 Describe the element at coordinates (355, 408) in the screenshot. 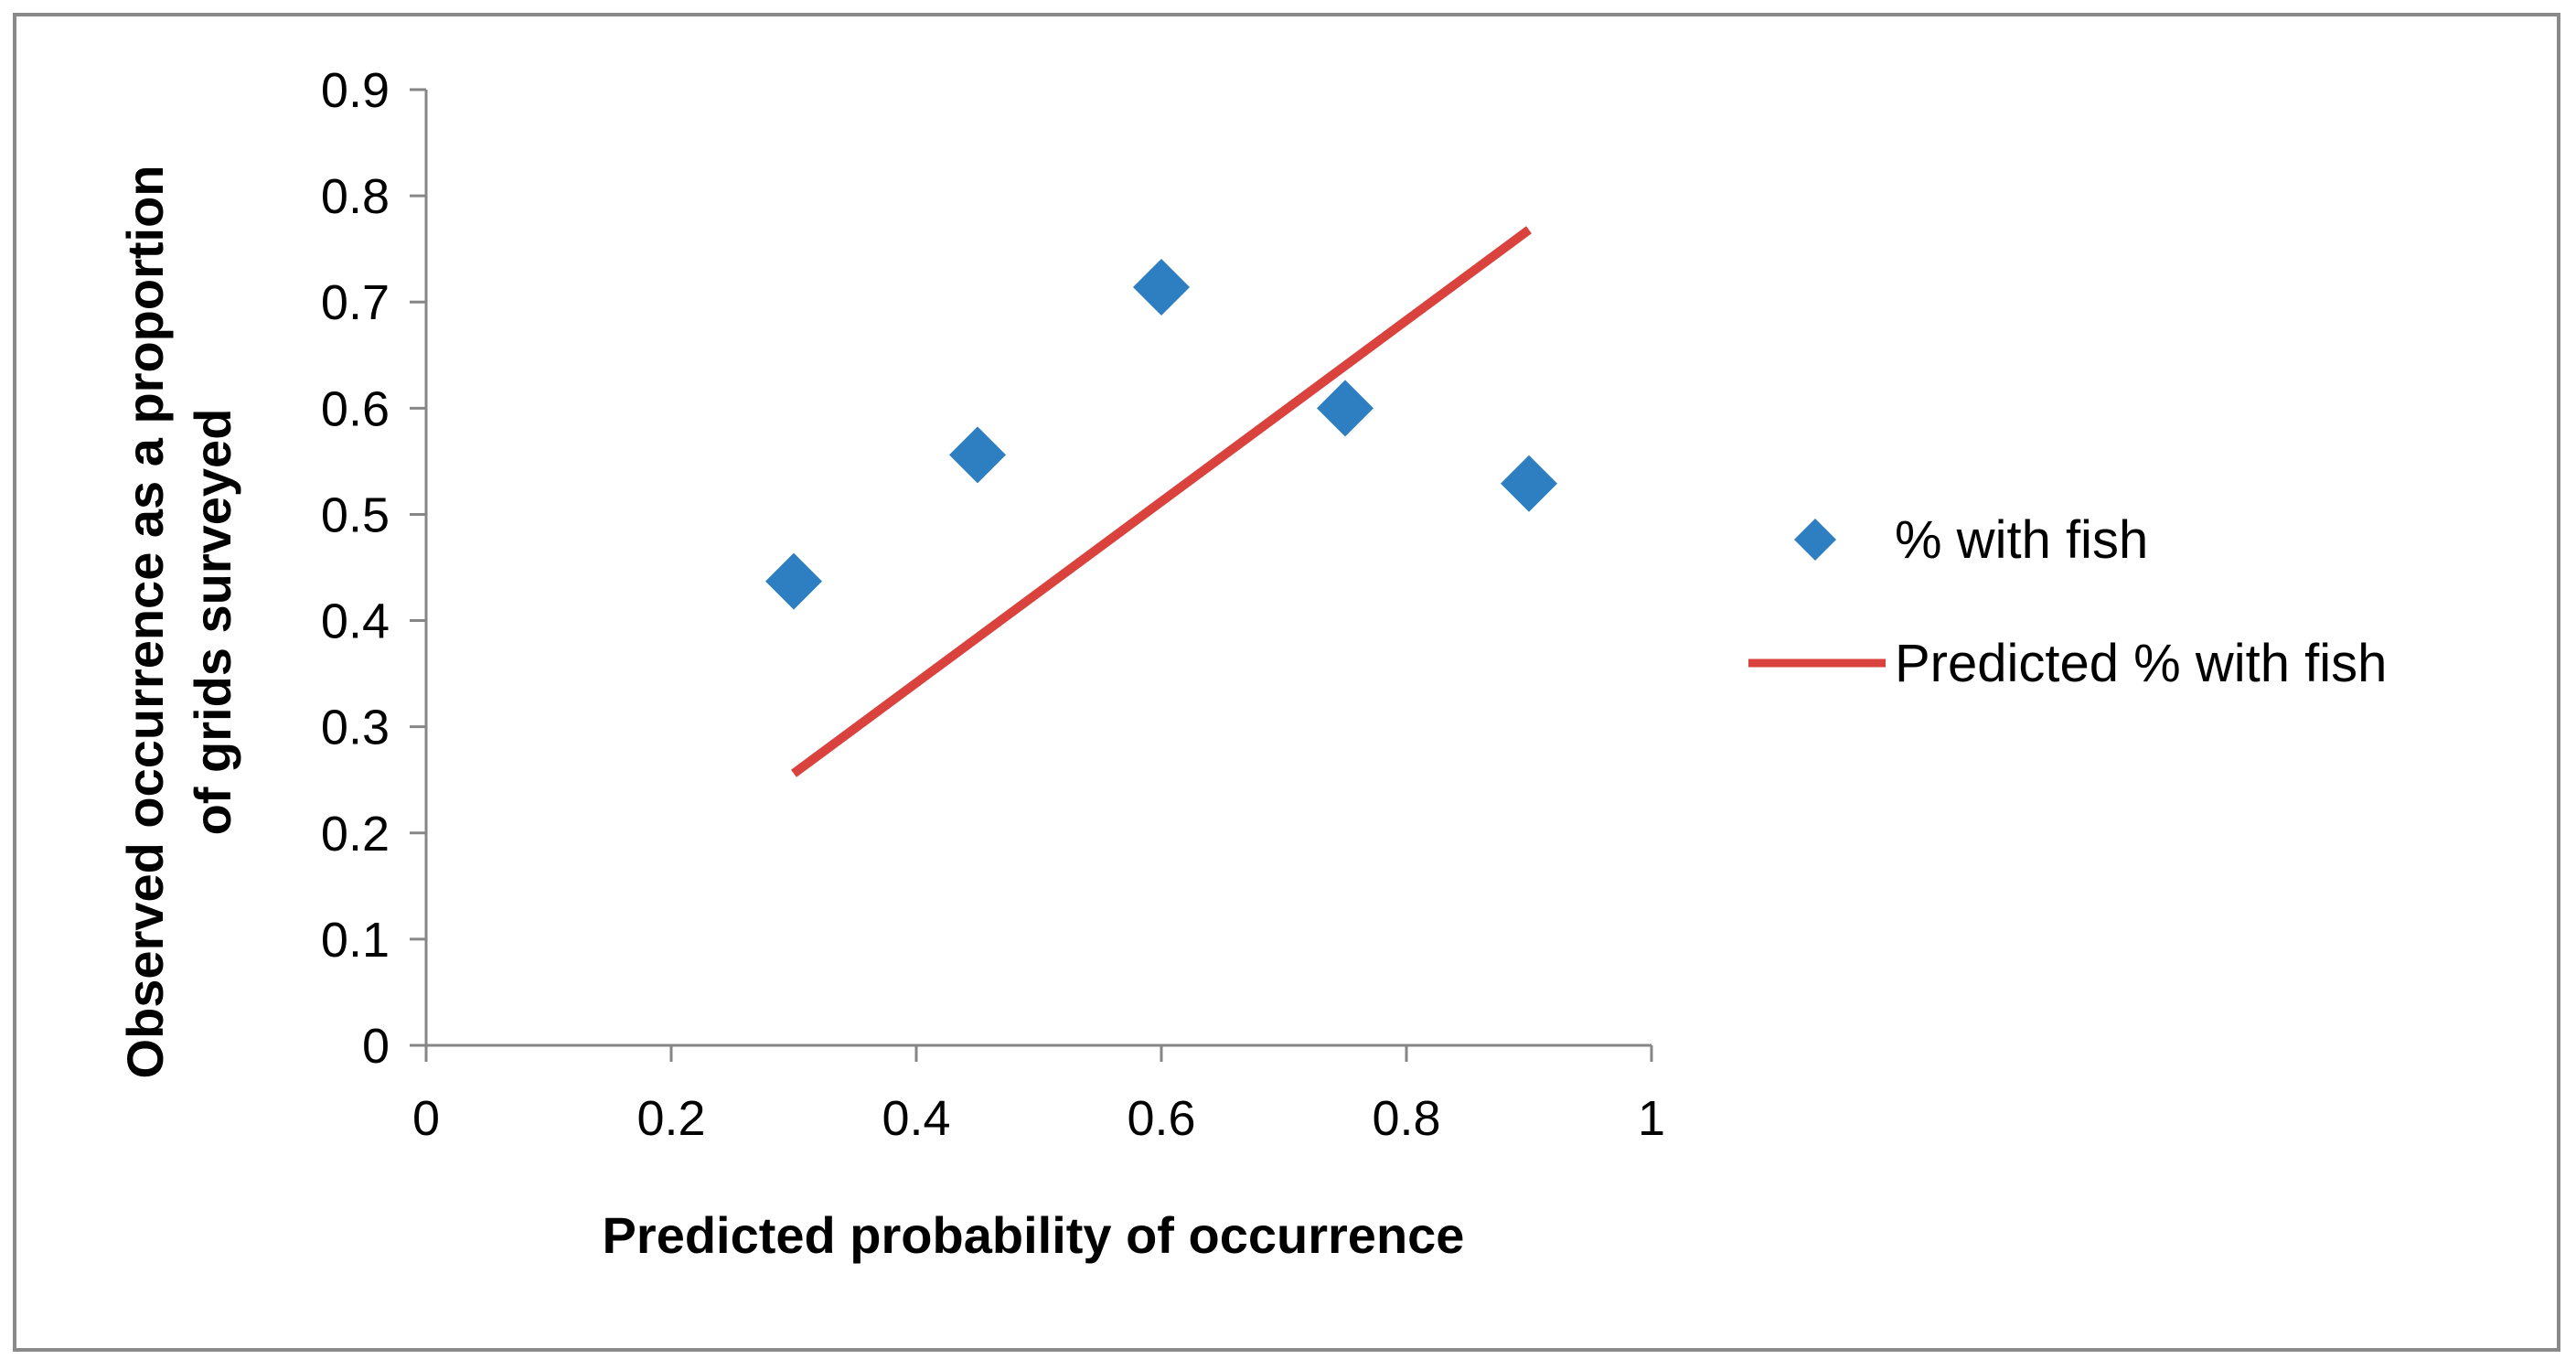

I see `y-tick-label: 0.6` at that location.